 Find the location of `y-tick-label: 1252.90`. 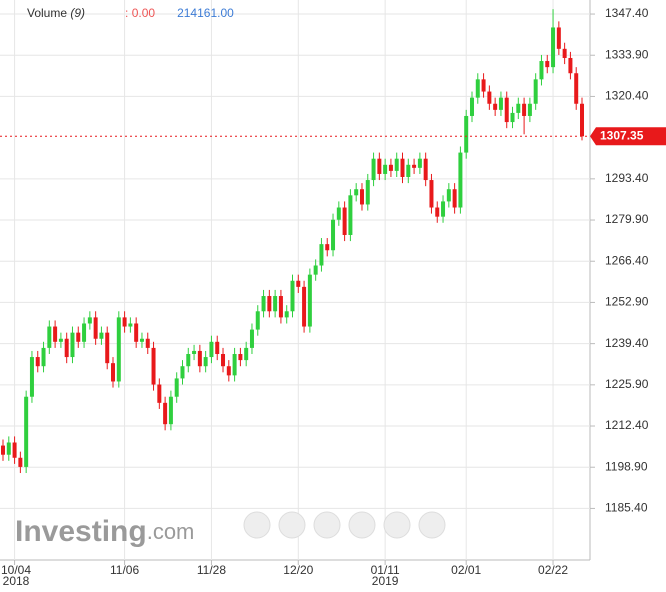

y-tick-label: 1252.90 is located at coordinates (627, 302).